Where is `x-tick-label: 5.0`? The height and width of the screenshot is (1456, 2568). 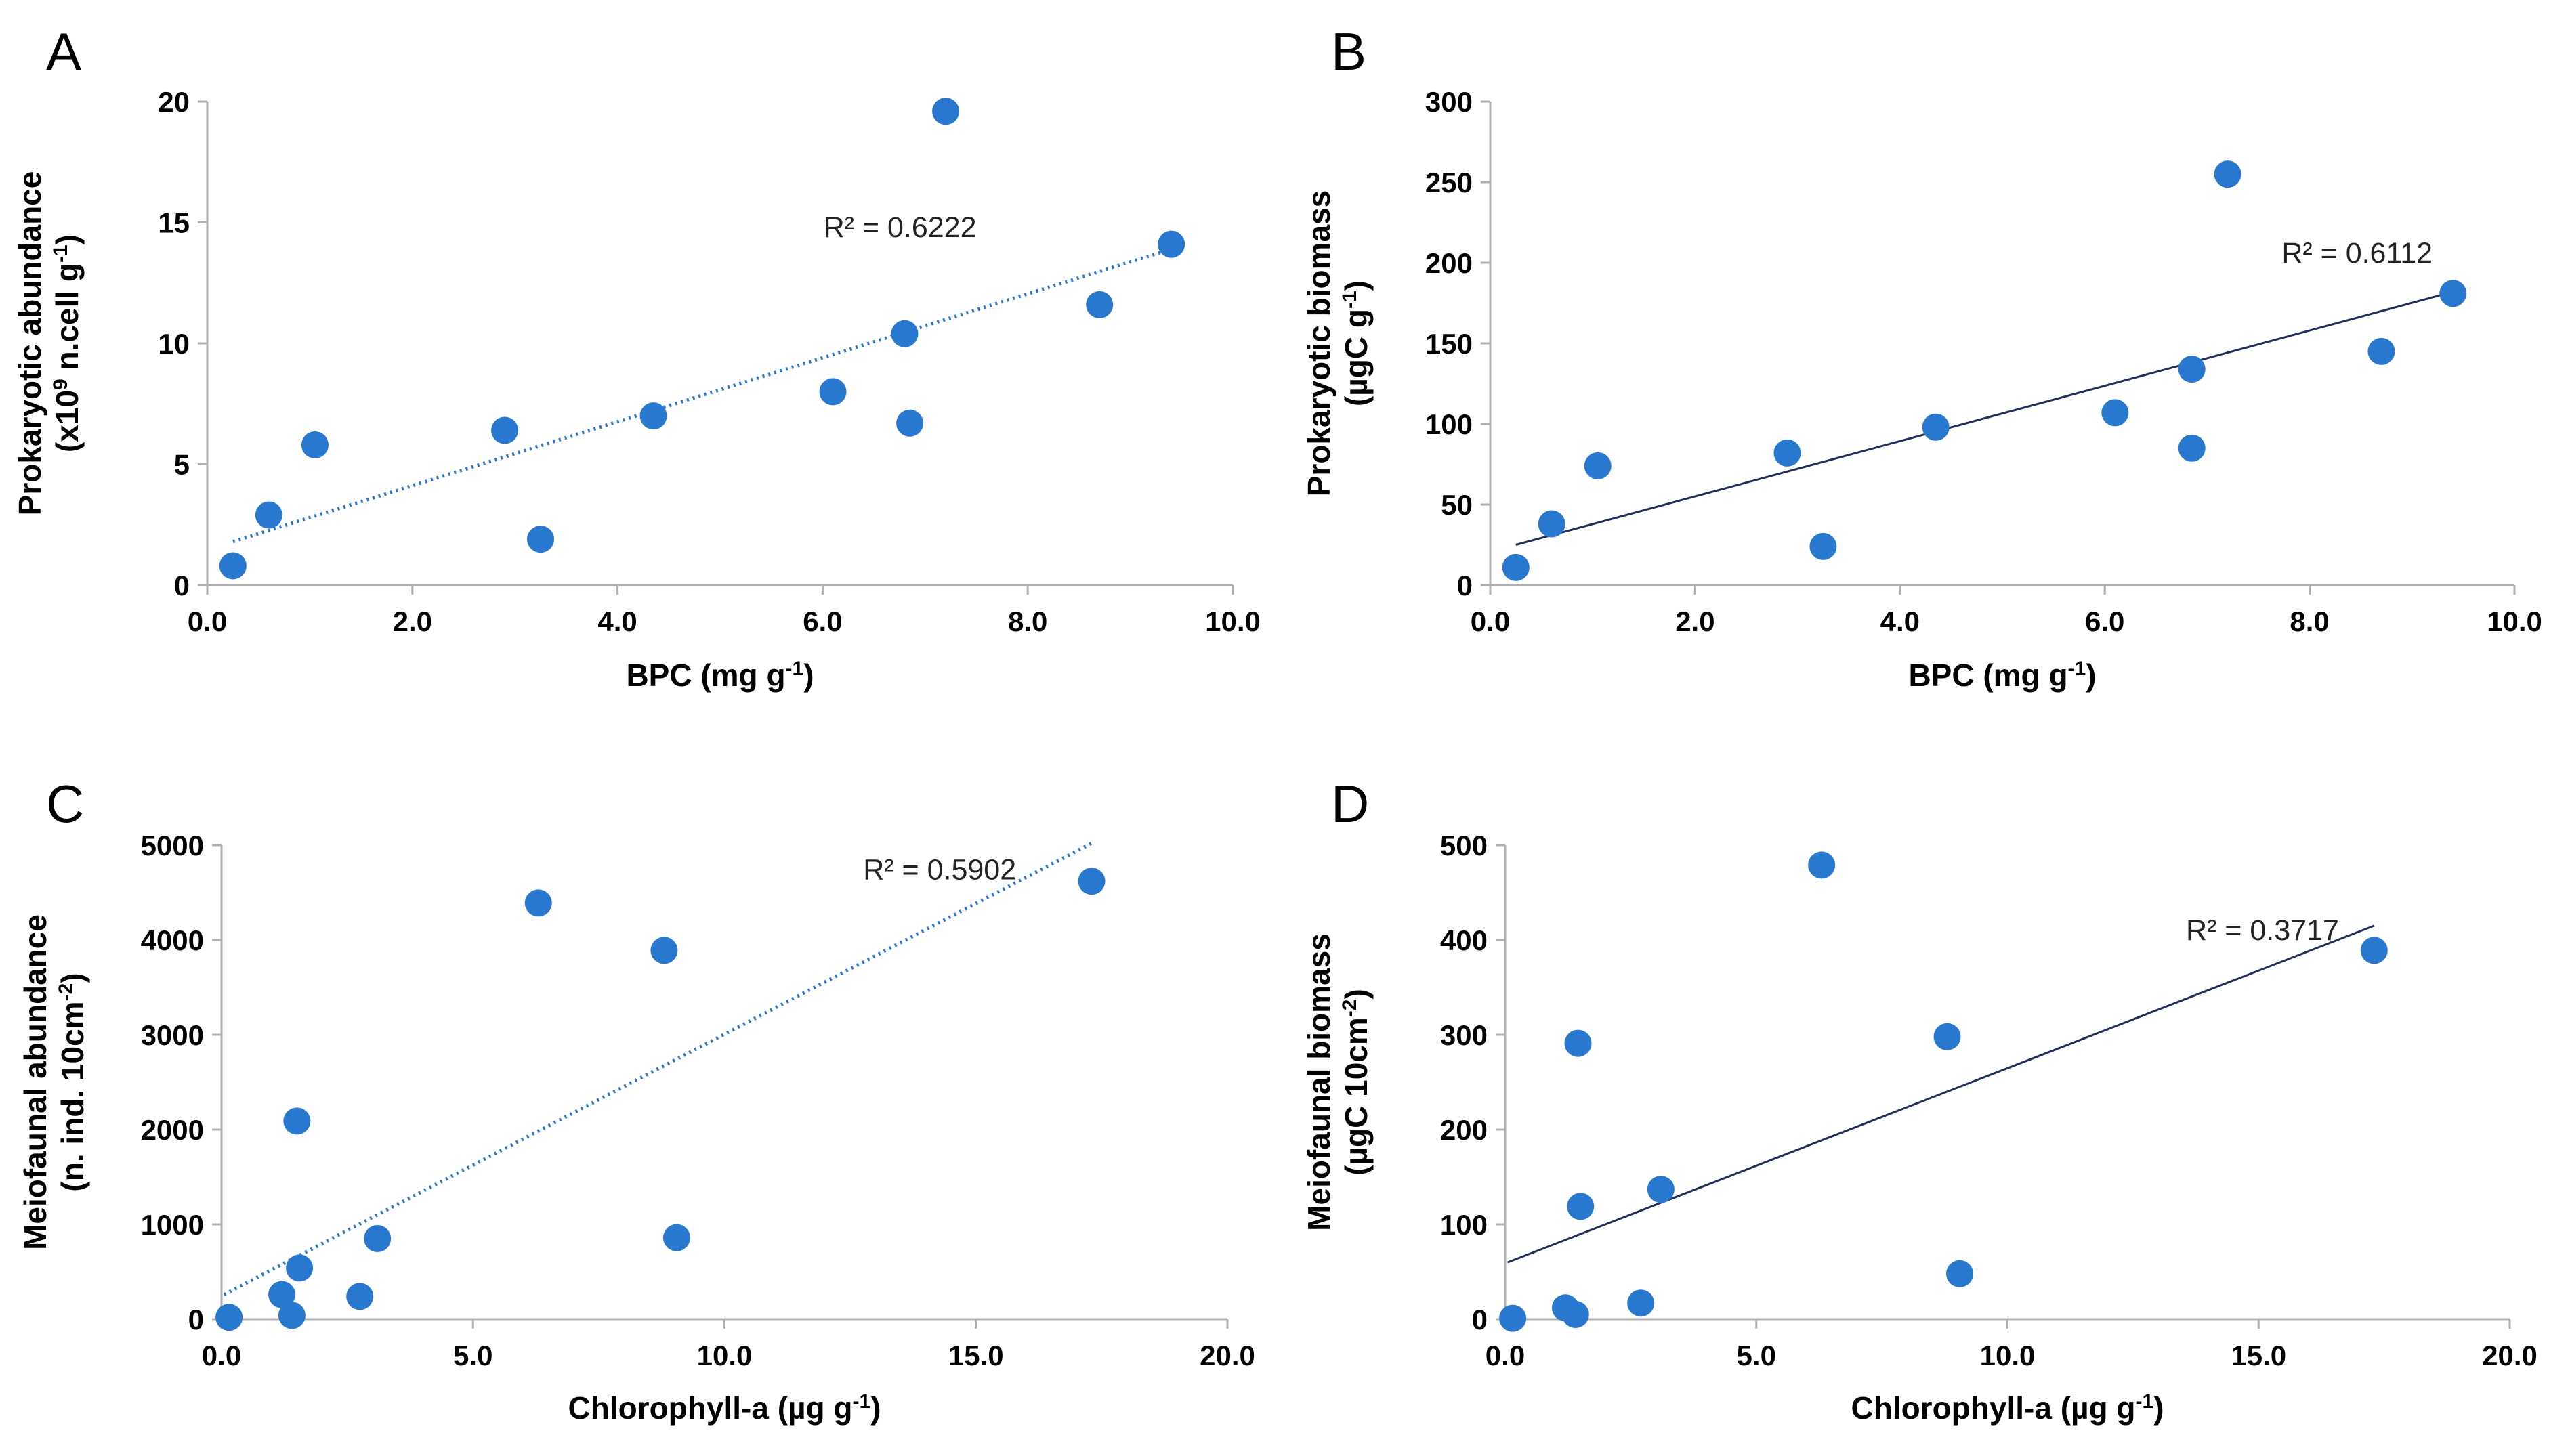
x-tick-label: 5.0 is located at coordinates (472, 1356).